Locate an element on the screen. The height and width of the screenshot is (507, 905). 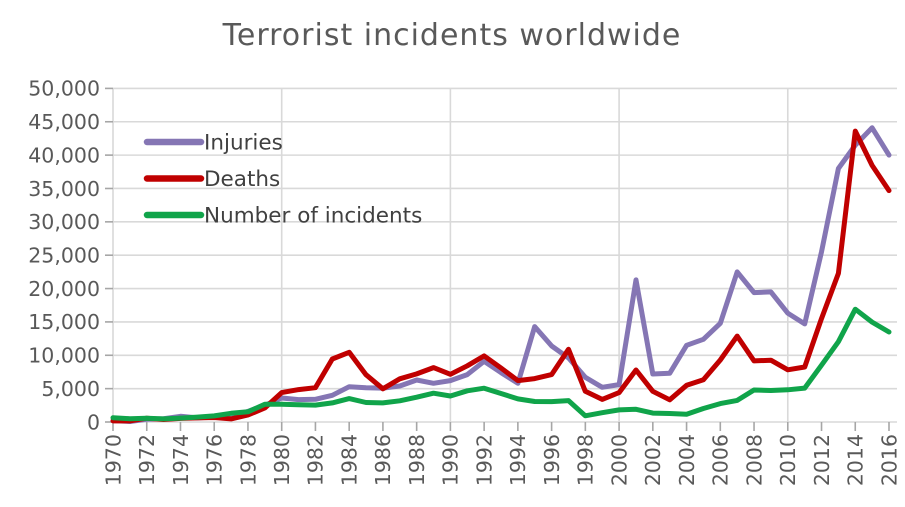
x-tick-label: 2002 is located at coordinates (653, 460).